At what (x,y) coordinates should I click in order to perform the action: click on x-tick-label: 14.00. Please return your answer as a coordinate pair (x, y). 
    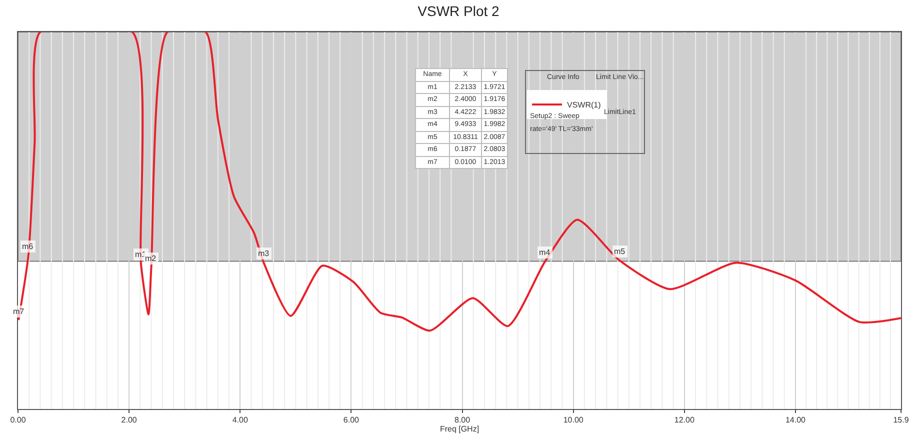
    Looking at the image, I should click on (795, 420).